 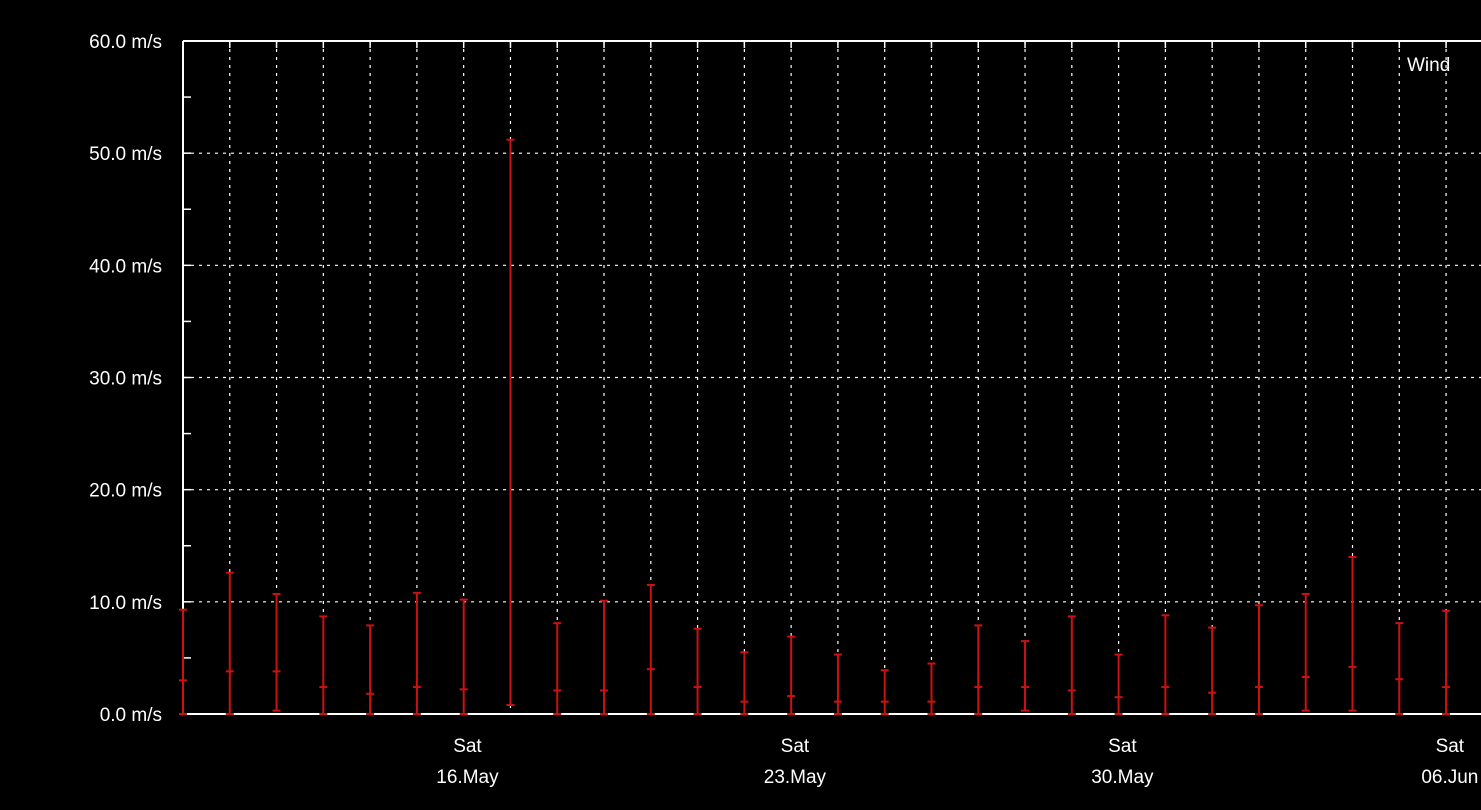 What do you see at coordinates (467, 777) in the screenshot?
I see `x-tick-date: 16.May` at bounding box center [467, 777].